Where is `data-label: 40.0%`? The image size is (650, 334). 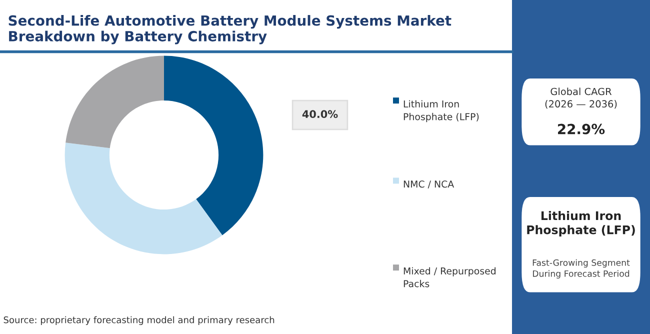 data-label: 40.0% is located at coordinates (320, 114).